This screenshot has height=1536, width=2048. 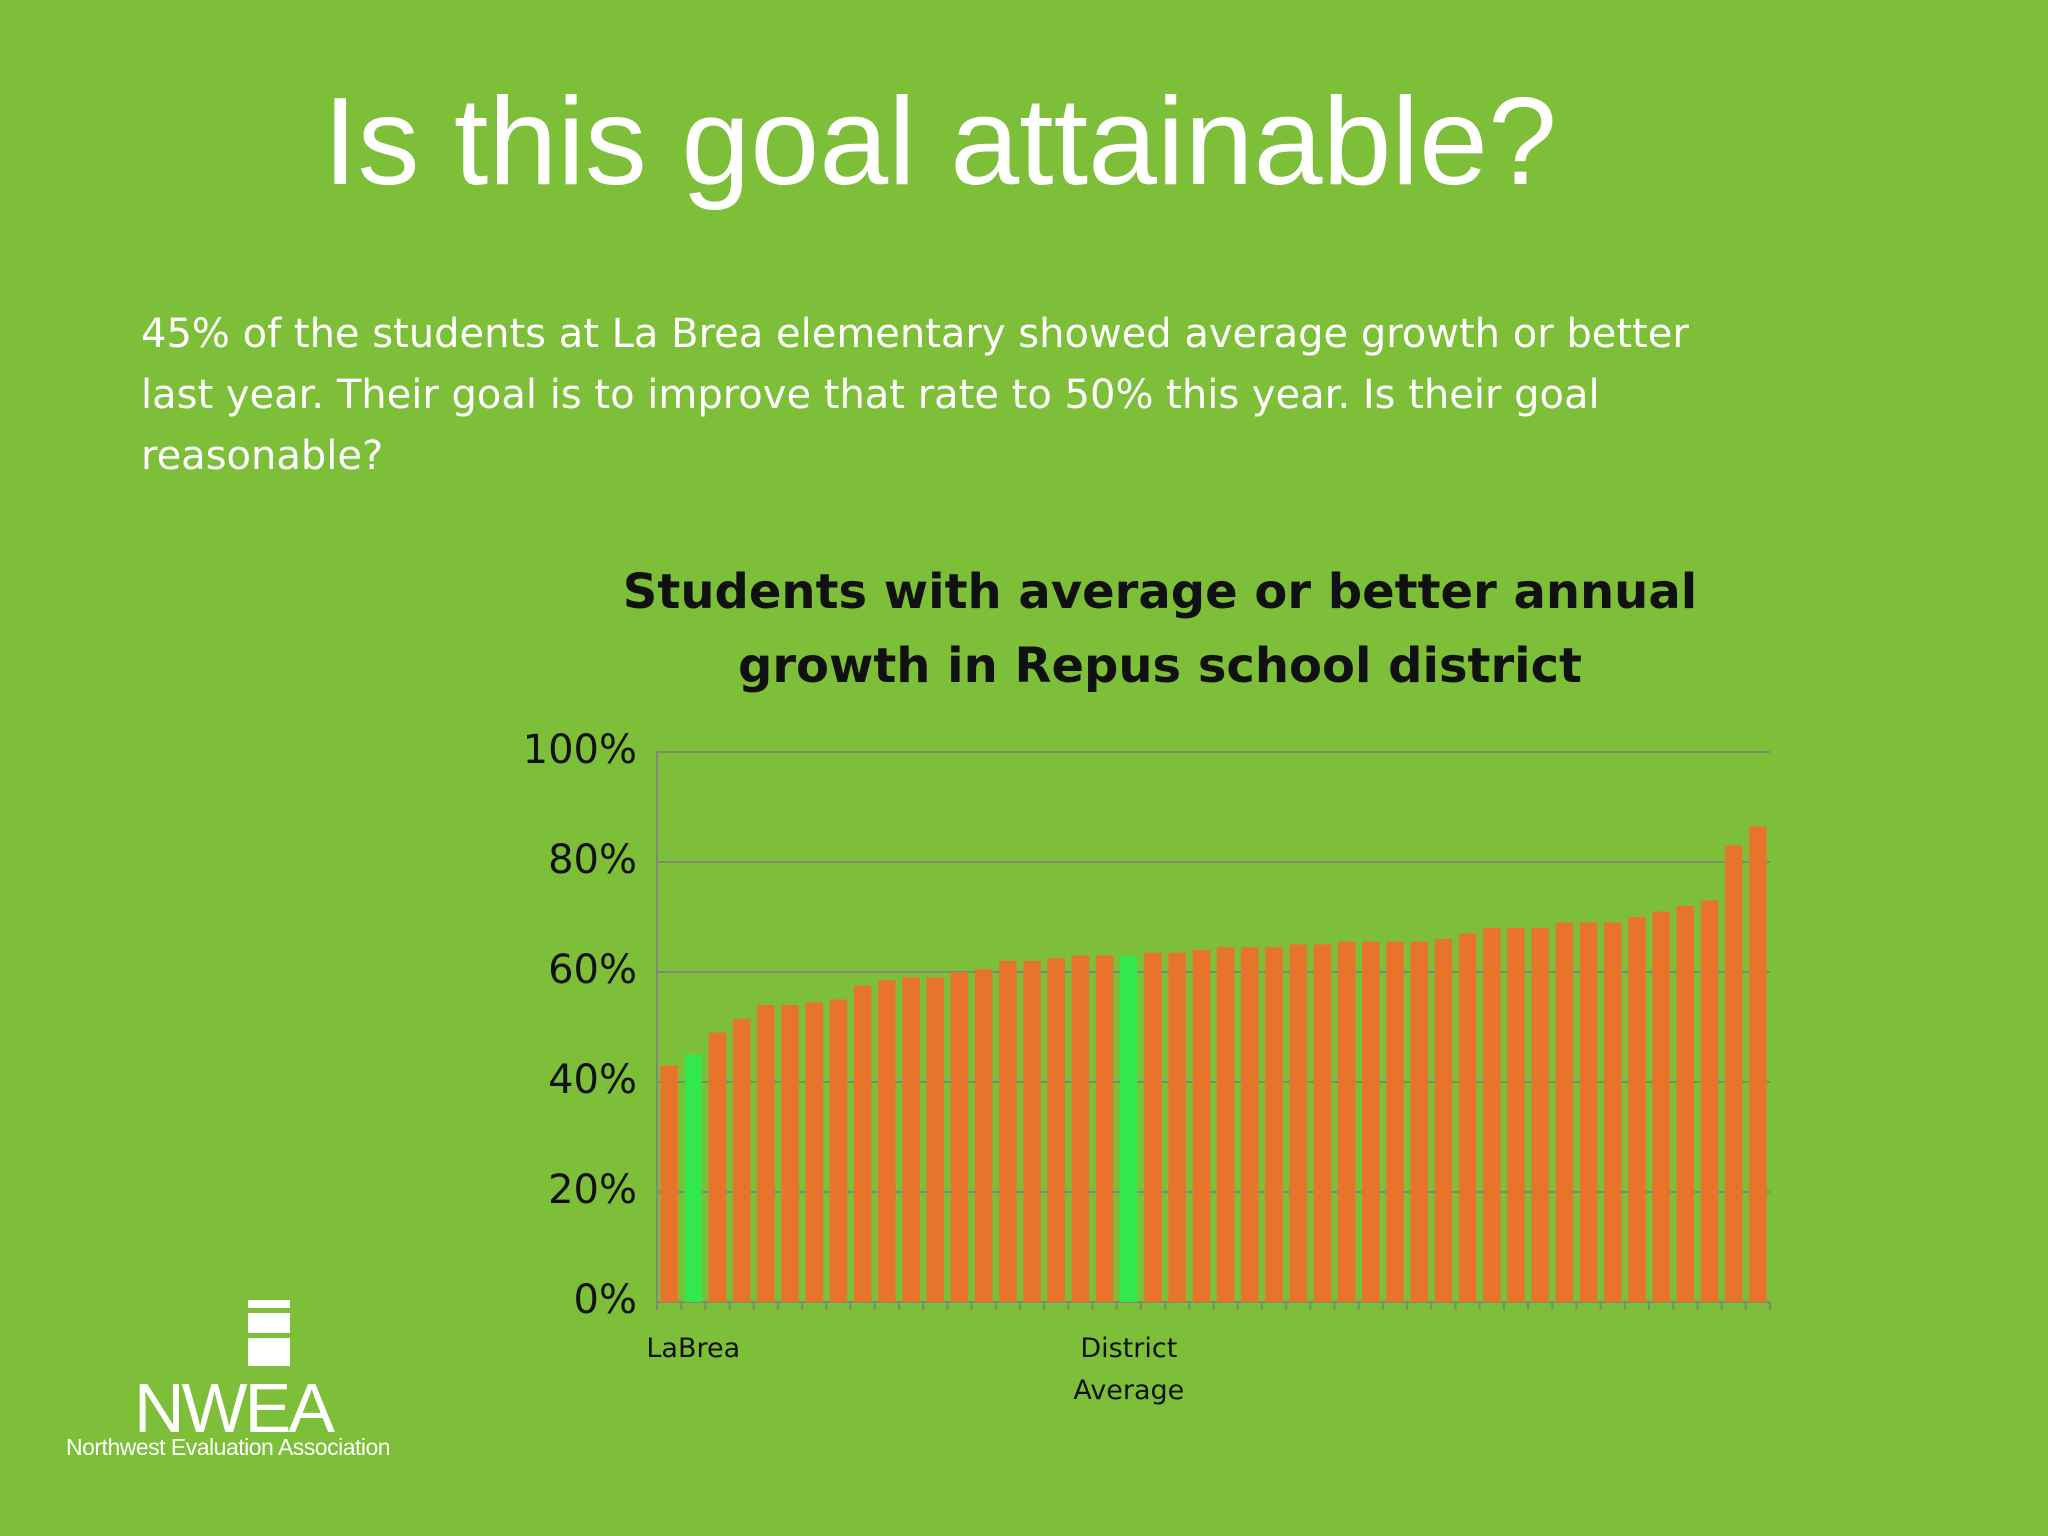 I want to click on logo-tagline: Northwest Evaluation Association, so click(x=228, y=1447).